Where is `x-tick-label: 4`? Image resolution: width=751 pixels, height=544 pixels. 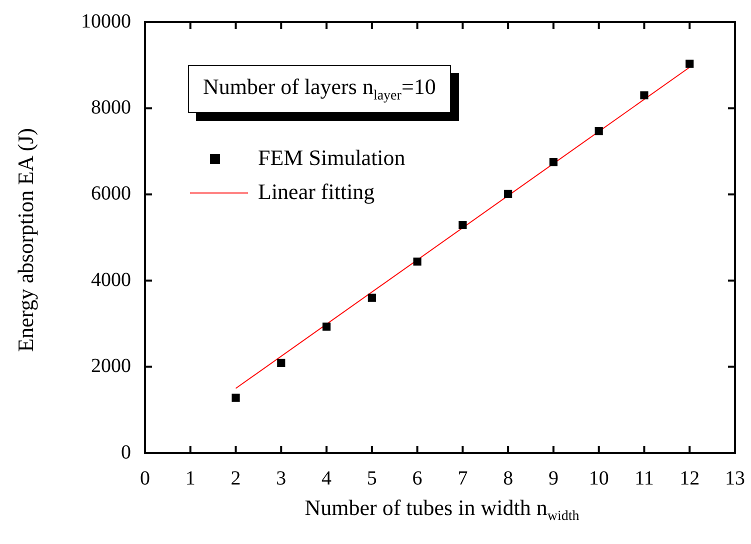
x-tick-label: 4 is located at coordinates (327, 478).